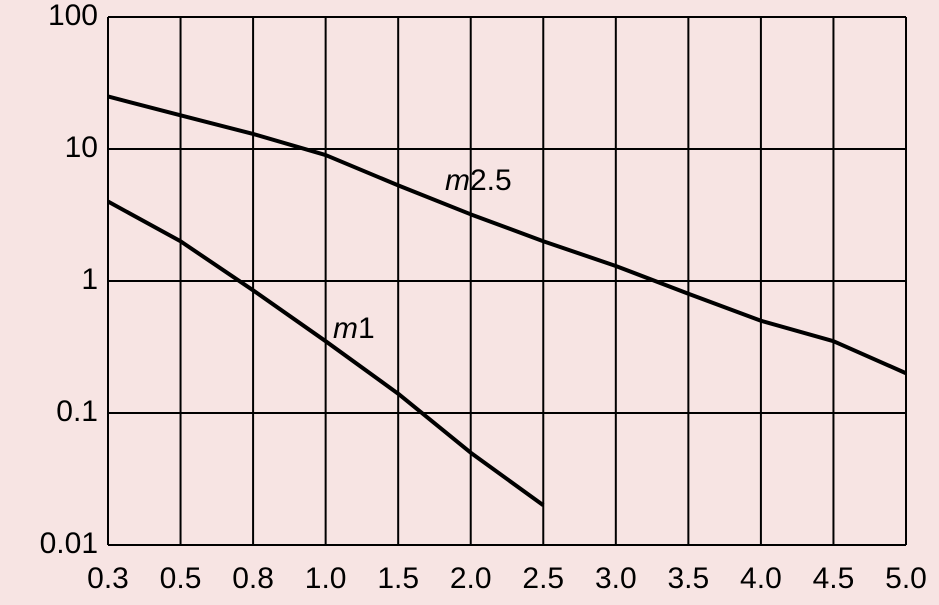  I want to click on x-tick-label: 5.0, so click(906, 578).